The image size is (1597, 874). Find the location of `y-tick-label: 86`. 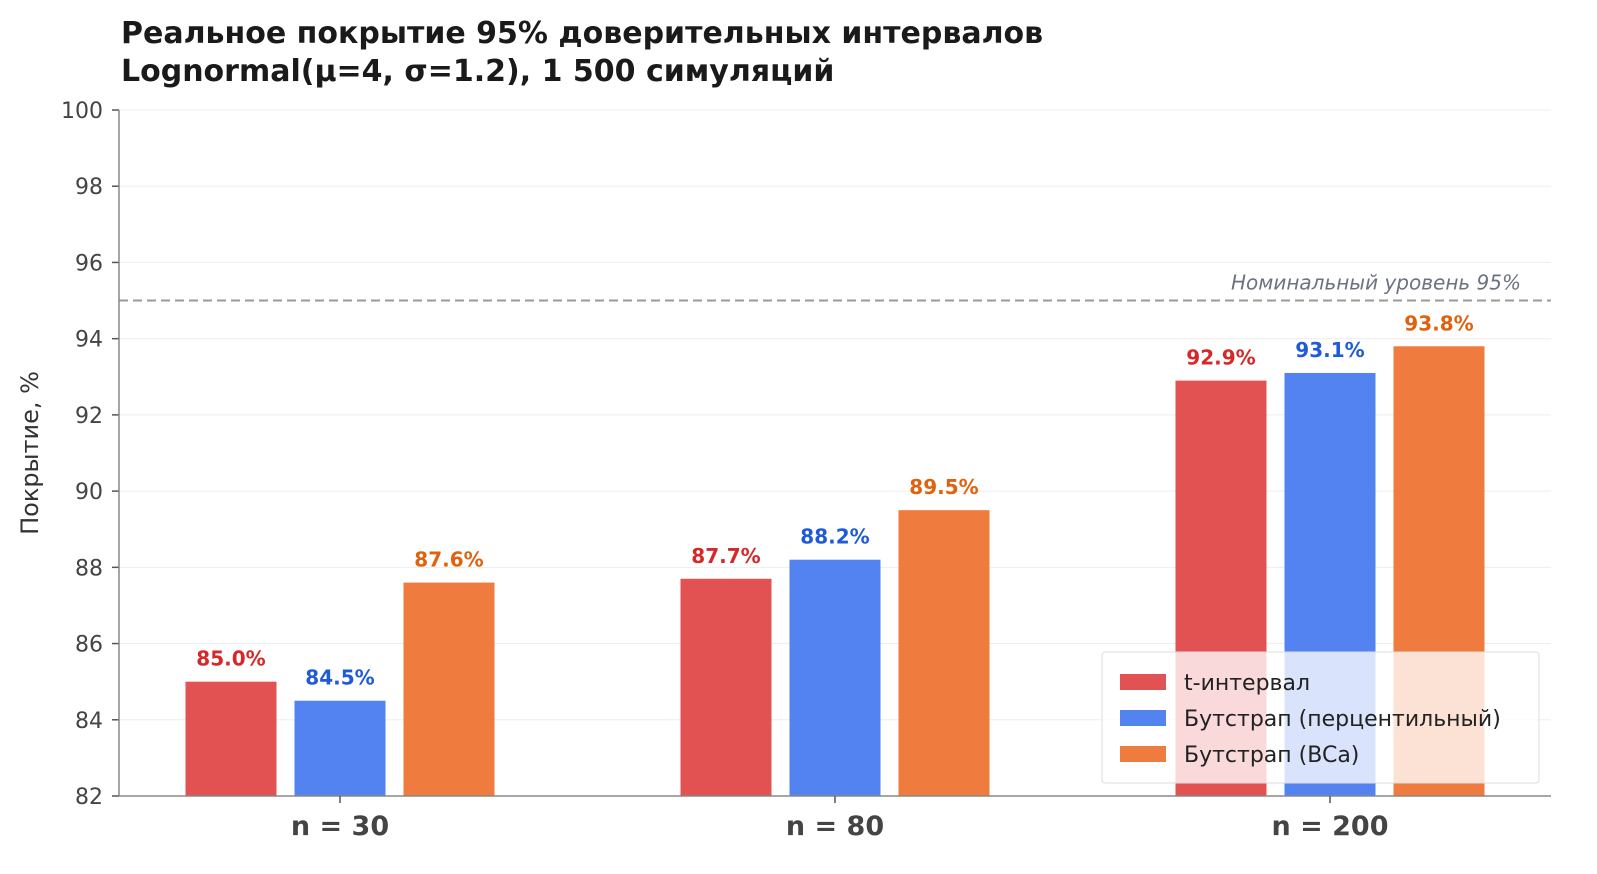

y-tick-label: 86 is located at coordinates (89, 645).